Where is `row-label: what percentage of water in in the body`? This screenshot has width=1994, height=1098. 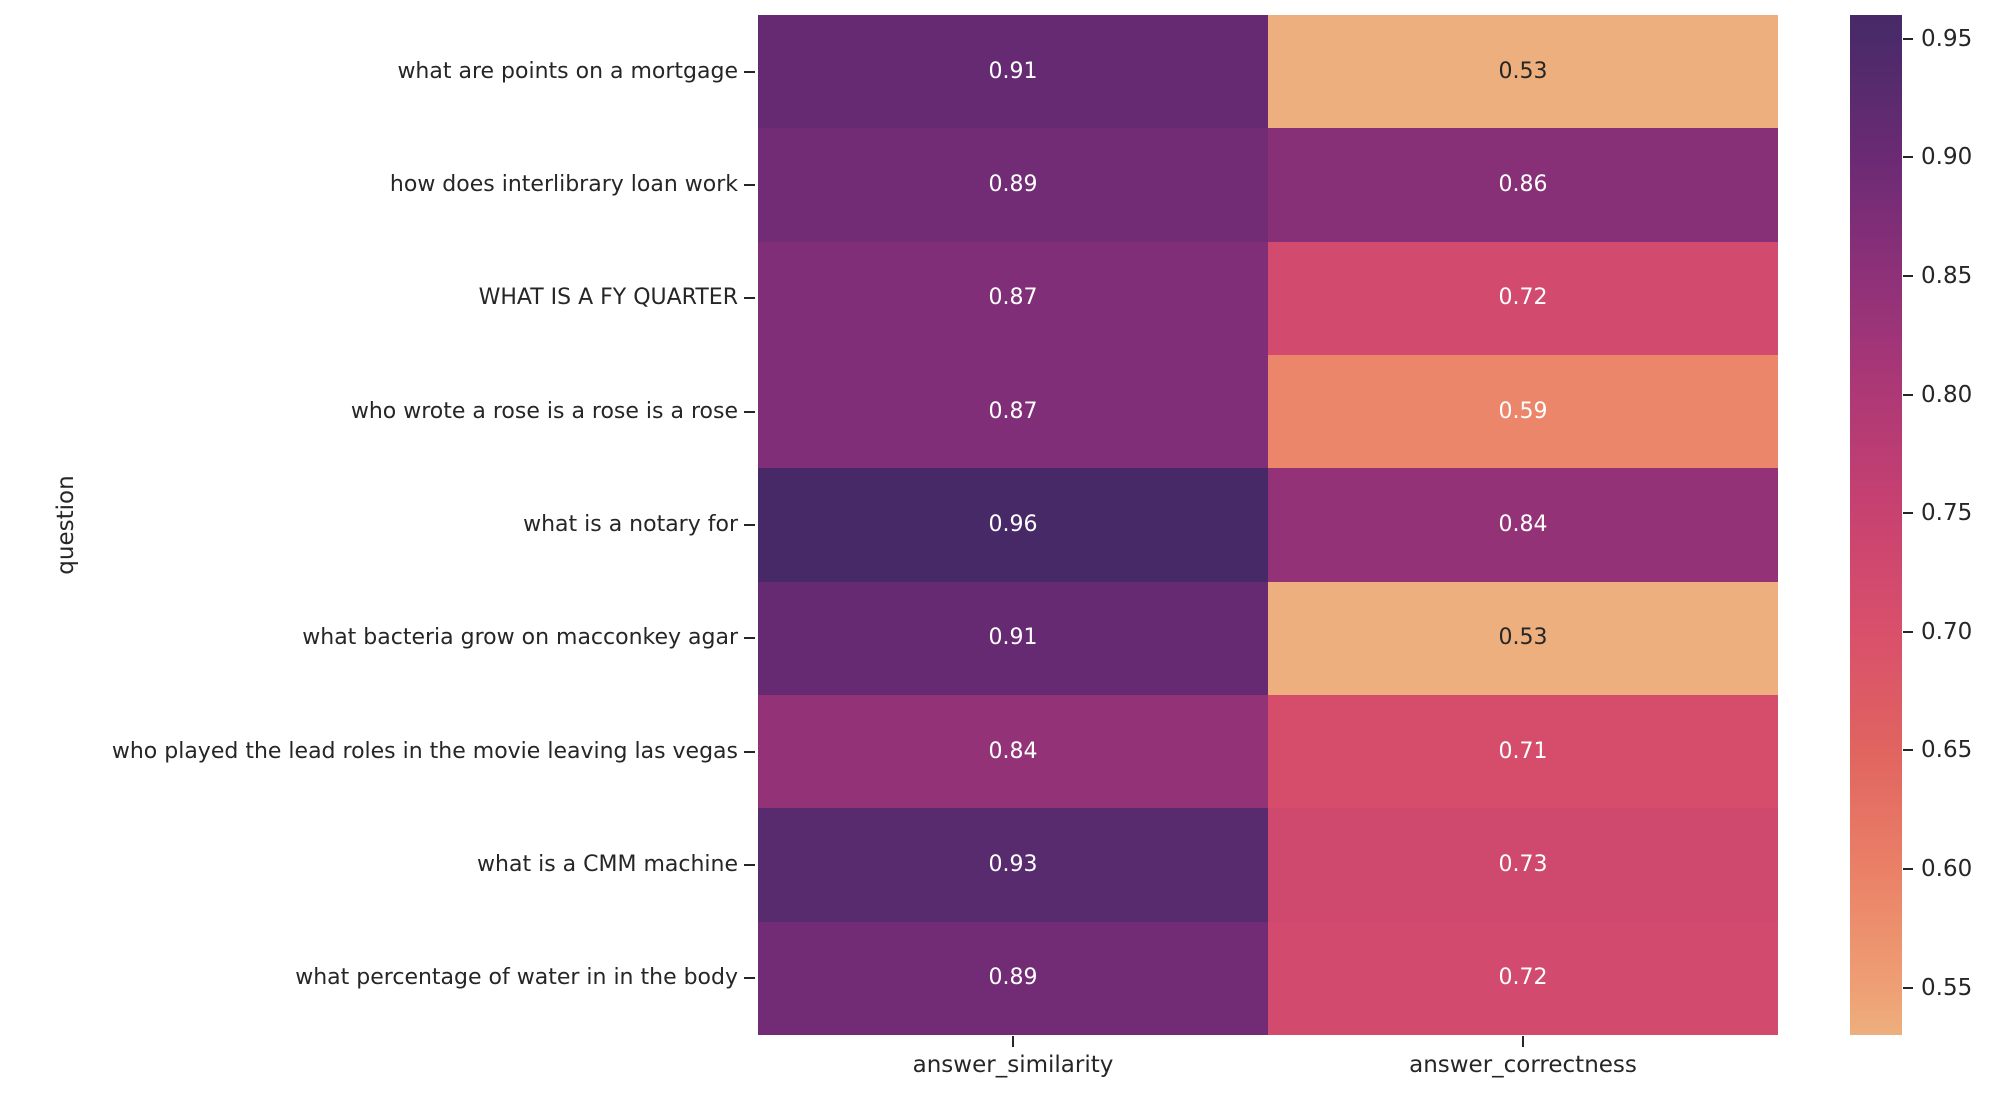 row-label: what percentage of water in in the body is located at coordinates (516, 978).